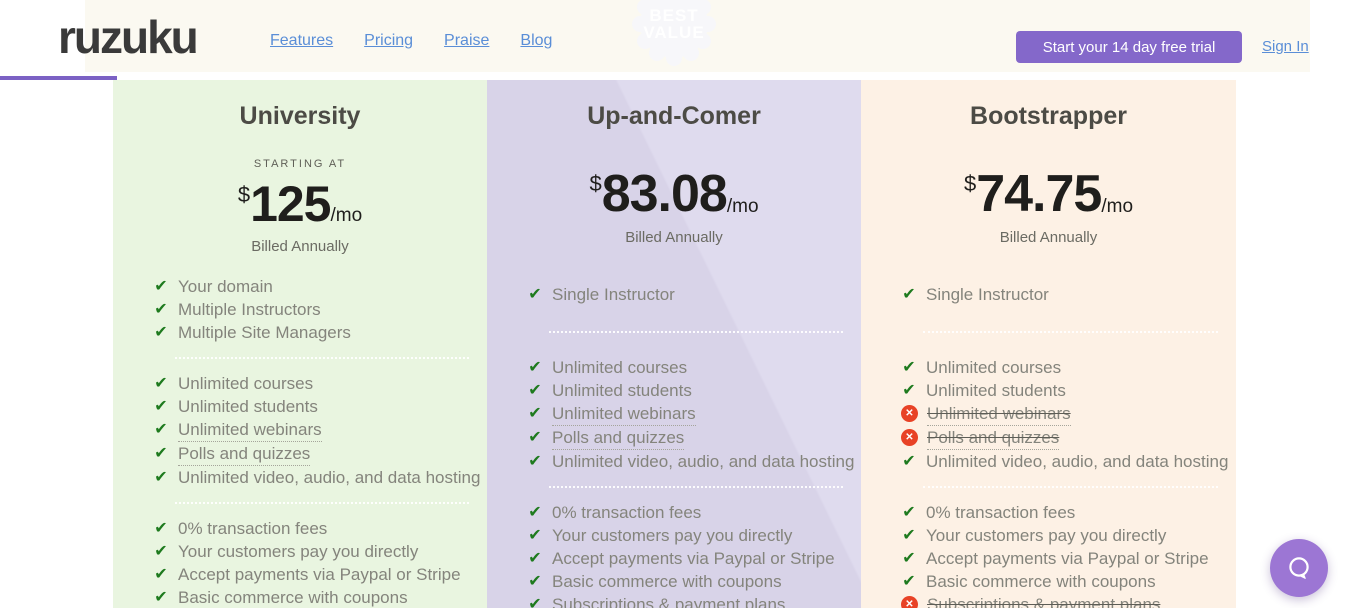 The height and width of the screenshot is (608, 1349). What do you see at coordinates (58, 78) in the screenshot?
I see `scroll-progress-bar` at bounding box center [58, 78].